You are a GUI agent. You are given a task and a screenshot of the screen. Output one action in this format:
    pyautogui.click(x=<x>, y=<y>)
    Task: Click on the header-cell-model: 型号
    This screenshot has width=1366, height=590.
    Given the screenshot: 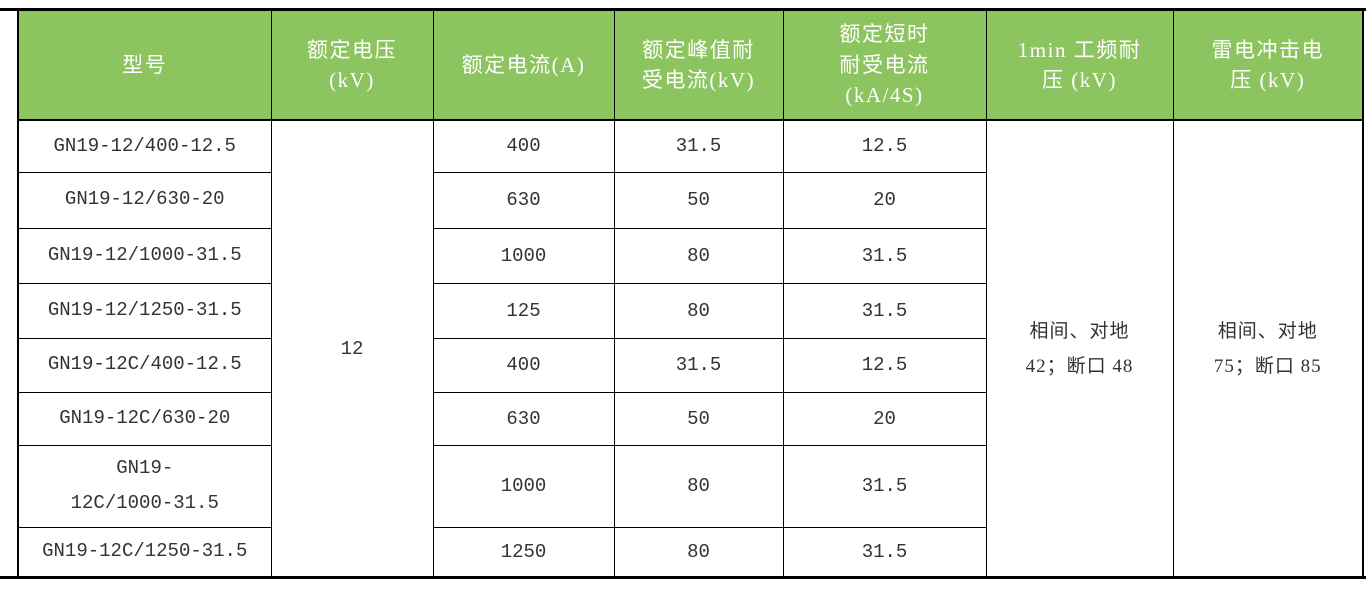 What is the action you would take?
    pyautogui.click(x=144, y=66)
    